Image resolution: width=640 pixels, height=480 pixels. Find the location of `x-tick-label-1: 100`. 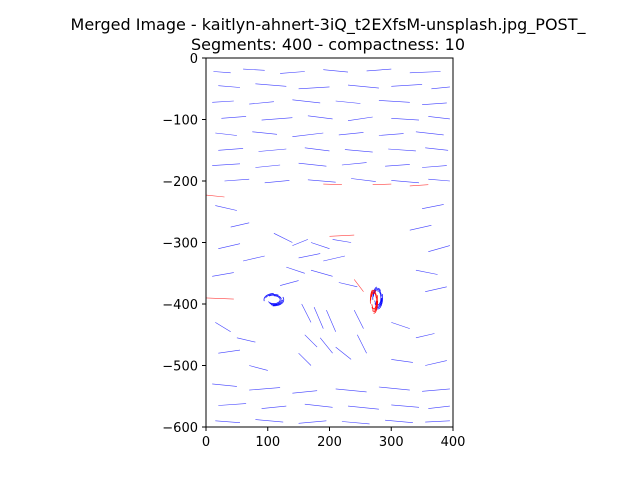

x-tick-label-1: 100 is located at coordinates (267, 442).